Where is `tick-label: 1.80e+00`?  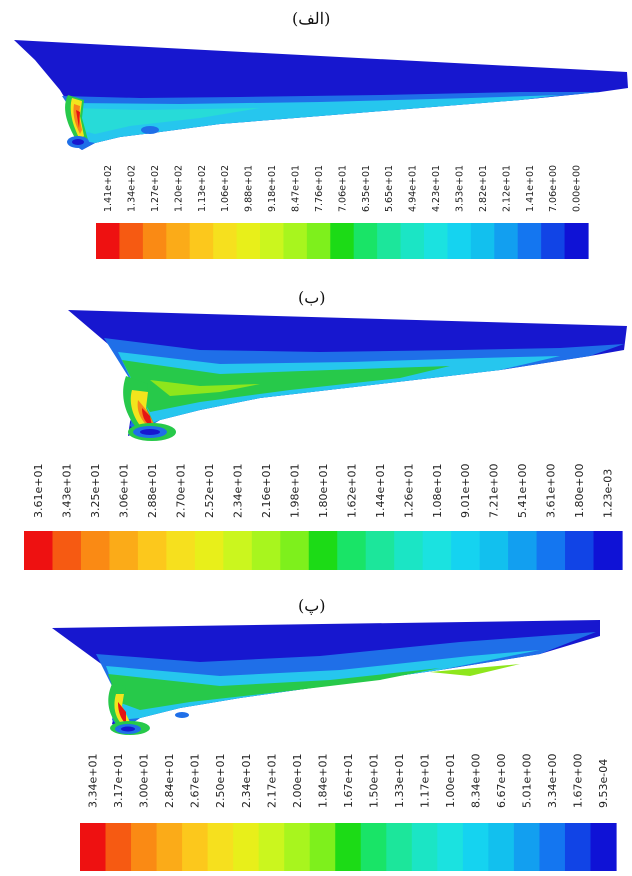 tick-label: 1.80e+00 is located at coordinates (579, 491).